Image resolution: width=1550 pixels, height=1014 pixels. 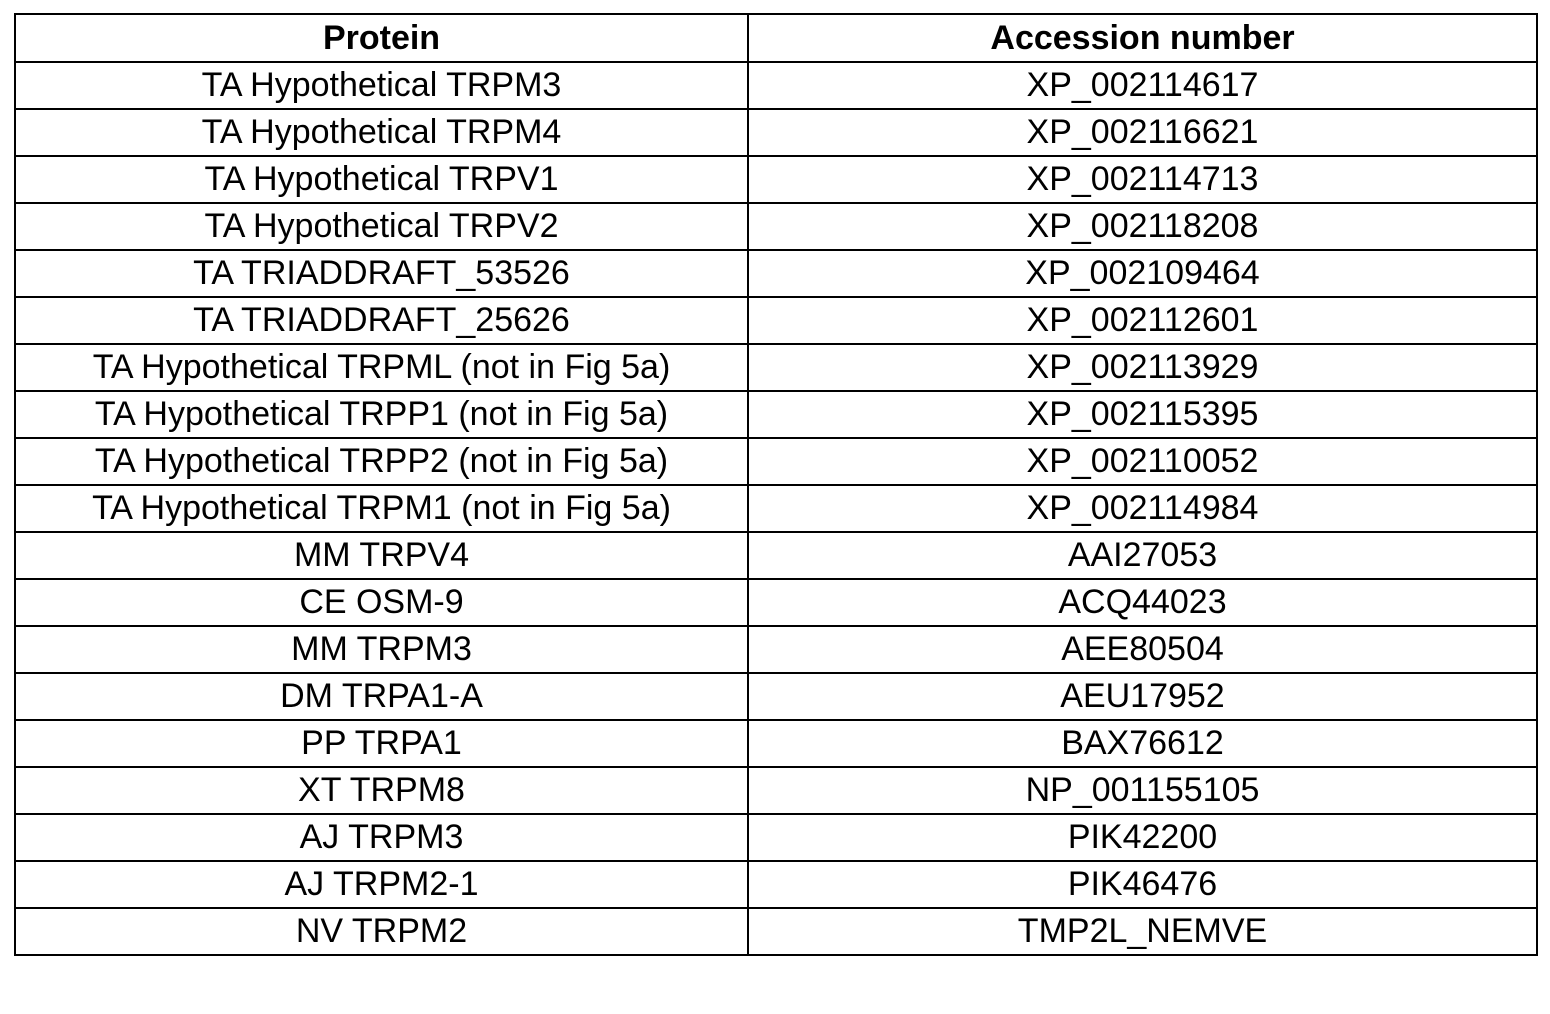 I want to click on protein-cell: TA Hypothetical TRPV2, so click(x=381, y=226).